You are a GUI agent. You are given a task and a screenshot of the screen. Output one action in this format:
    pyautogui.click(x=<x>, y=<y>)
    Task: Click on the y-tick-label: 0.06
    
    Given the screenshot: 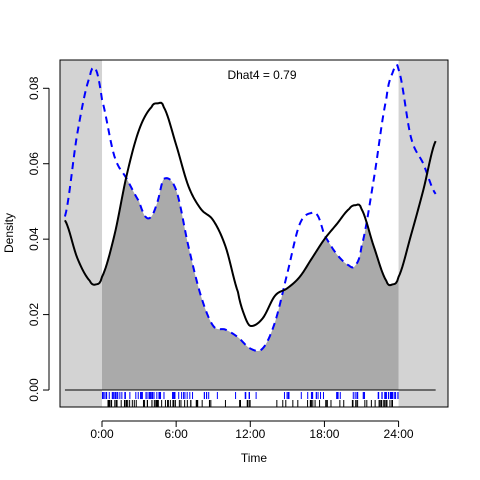 What is the action you would take?
    pyautogui.click(x=34, y=164)
    